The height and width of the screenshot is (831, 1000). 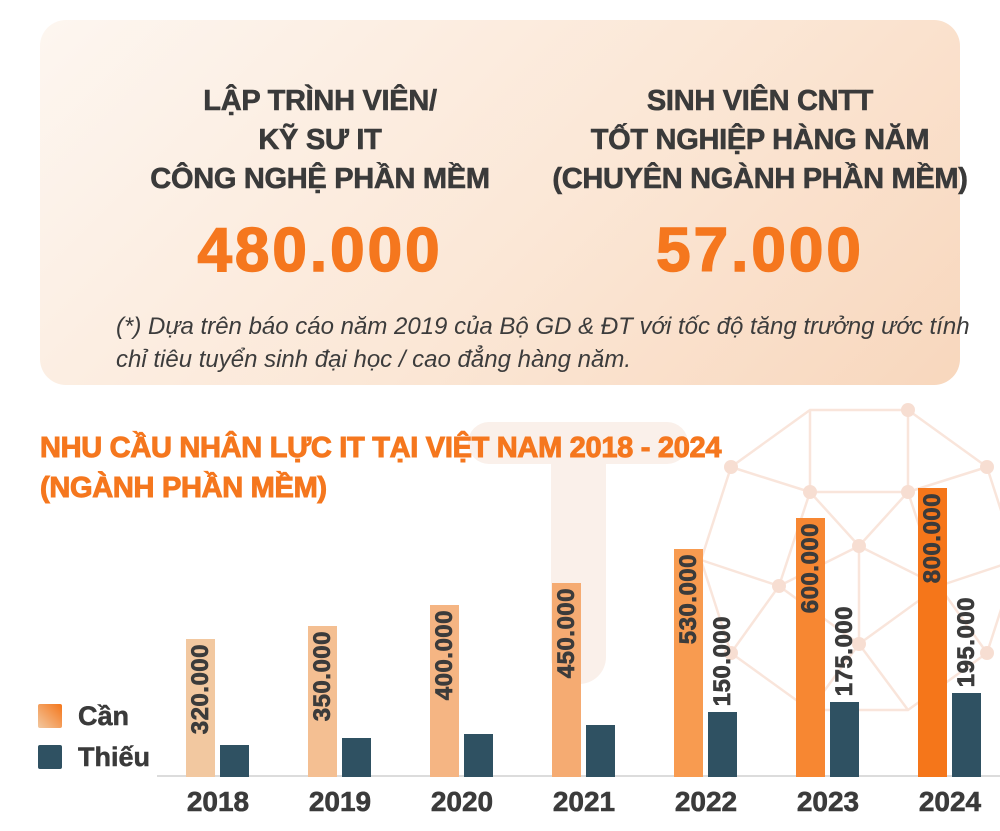 I want to click on stat-developers-title-line2: KỸ SƯ IT, so click(x=320, y=140).